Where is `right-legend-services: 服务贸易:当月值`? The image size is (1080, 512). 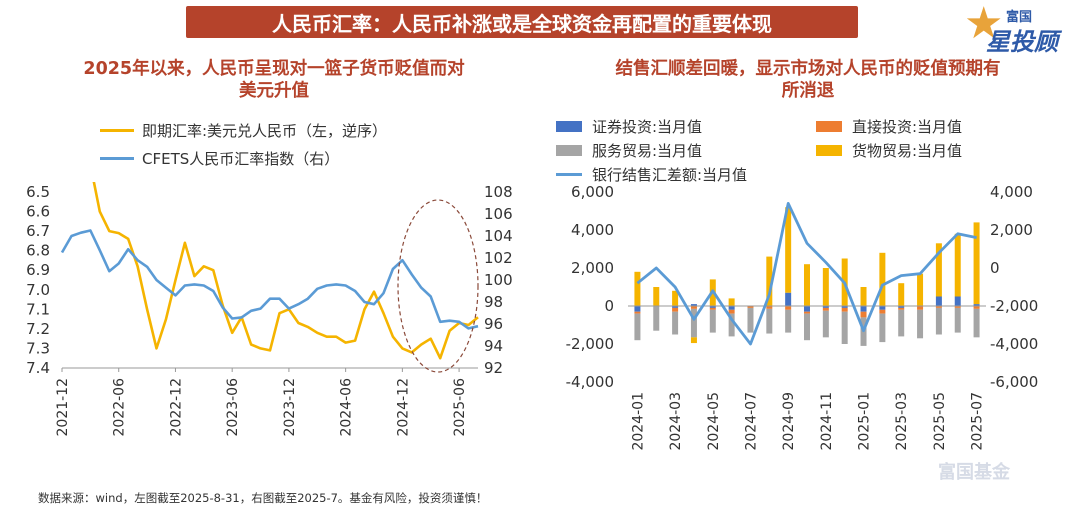
right-legend-services: 服务贸易:当月值 is located at coordinates (629, 150).